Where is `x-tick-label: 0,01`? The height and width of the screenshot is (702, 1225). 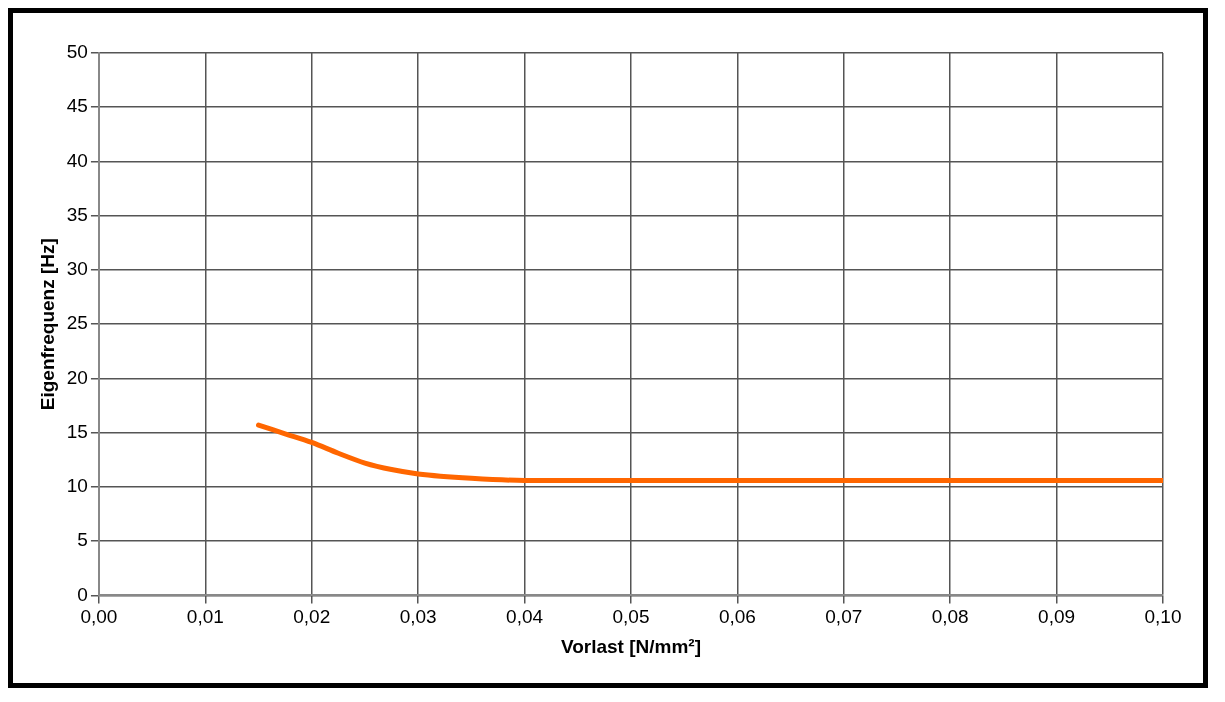
x-tick-label: 0,01 is located at coordinates (205, 617).